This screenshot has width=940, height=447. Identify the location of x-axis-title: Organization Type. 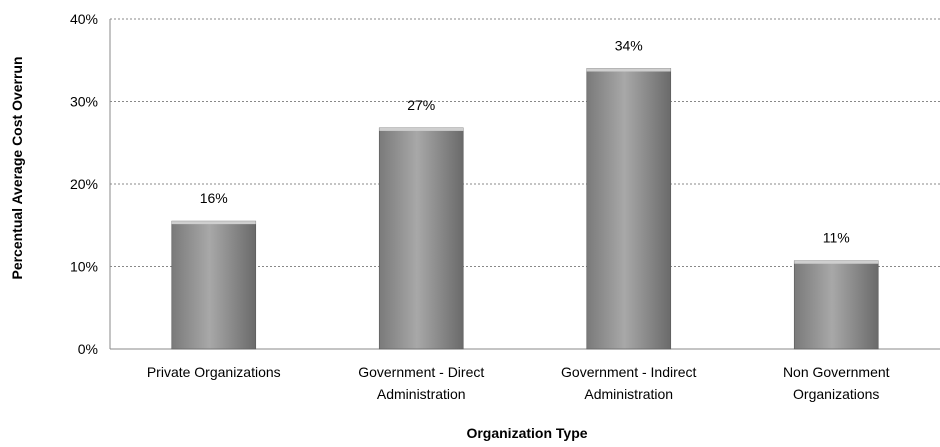
(526, 433).